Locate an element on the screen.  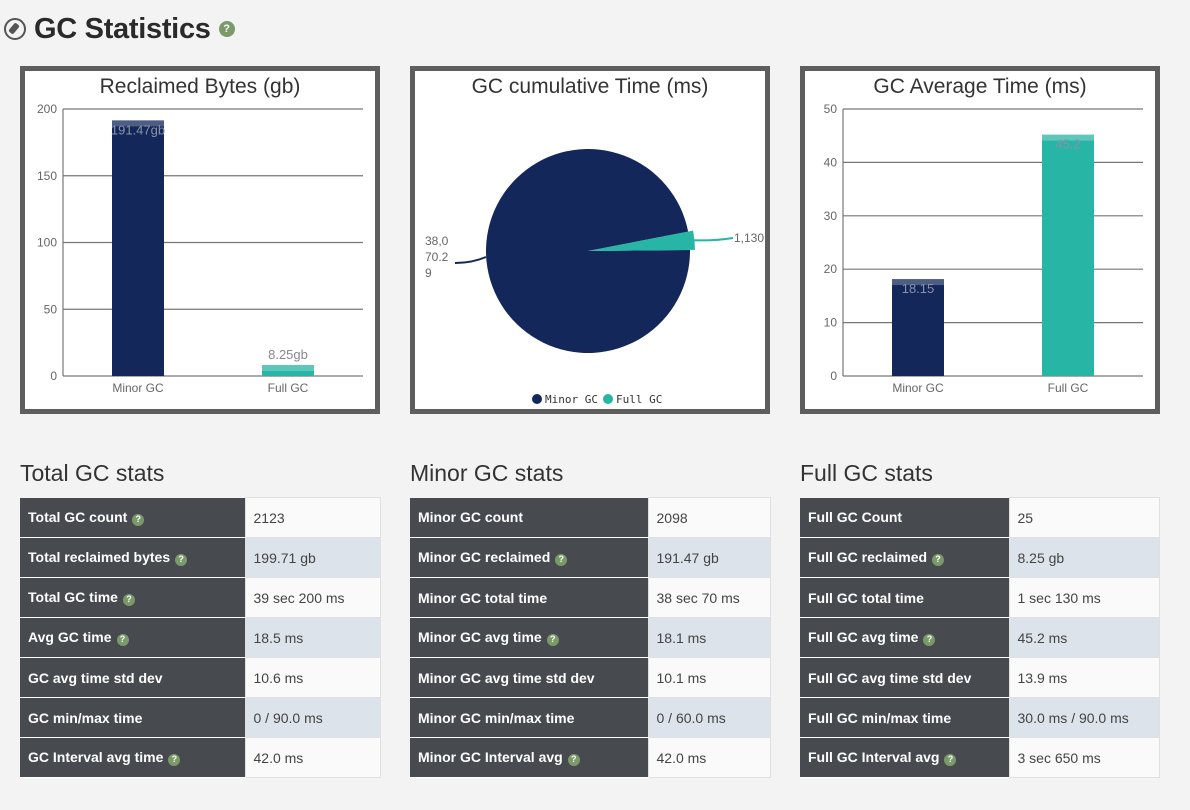
legend-label: Minor GC is located at coordinates (571, 399).